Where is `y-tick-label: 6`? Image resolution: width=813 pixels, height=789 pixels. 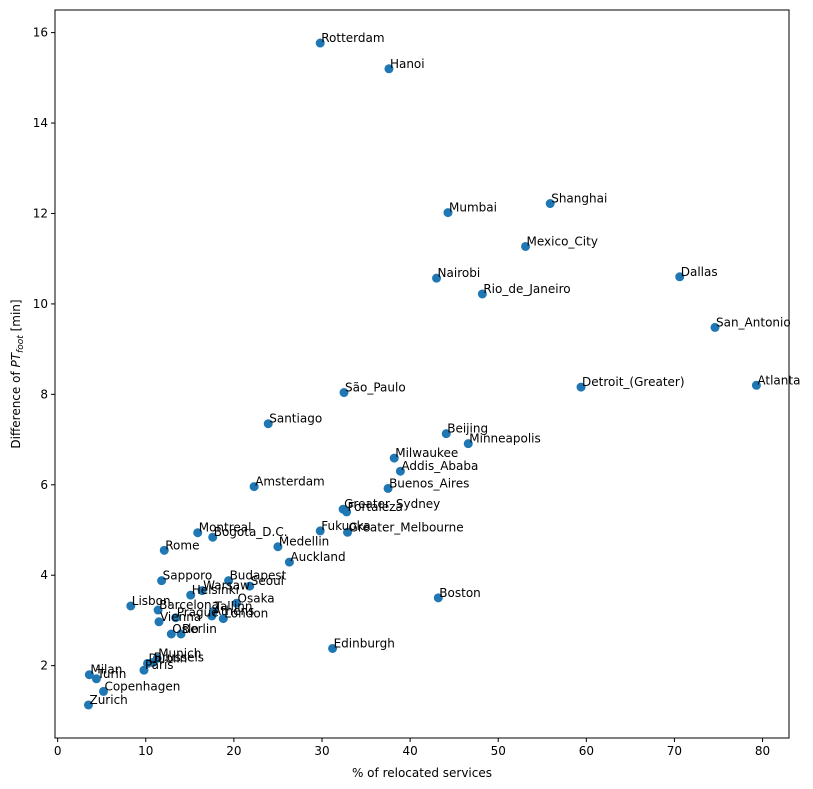
y-tick-label: 6 is located at coordinates (44, 485).